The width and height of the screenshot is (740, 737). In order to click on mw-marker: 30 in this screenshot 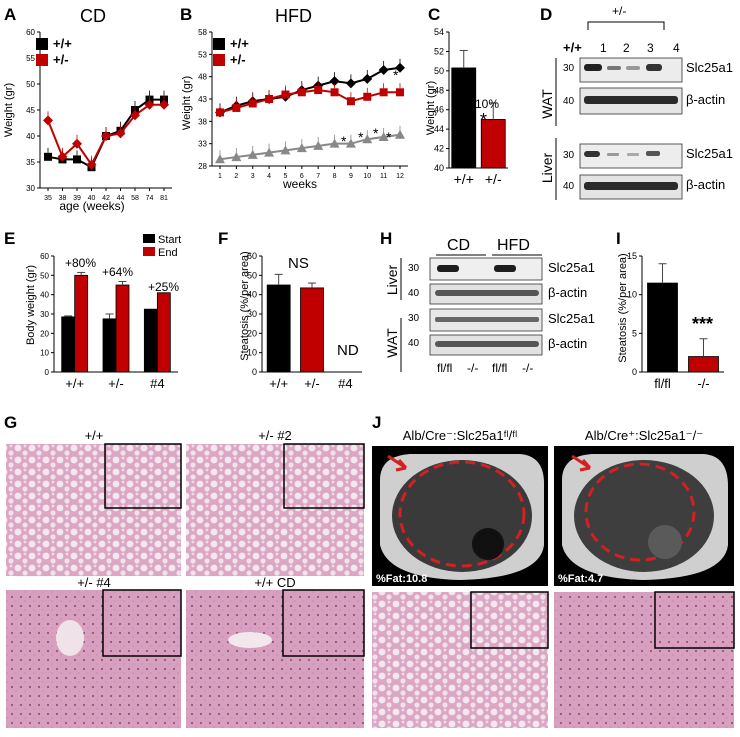, I will do `click(569, 155)`.